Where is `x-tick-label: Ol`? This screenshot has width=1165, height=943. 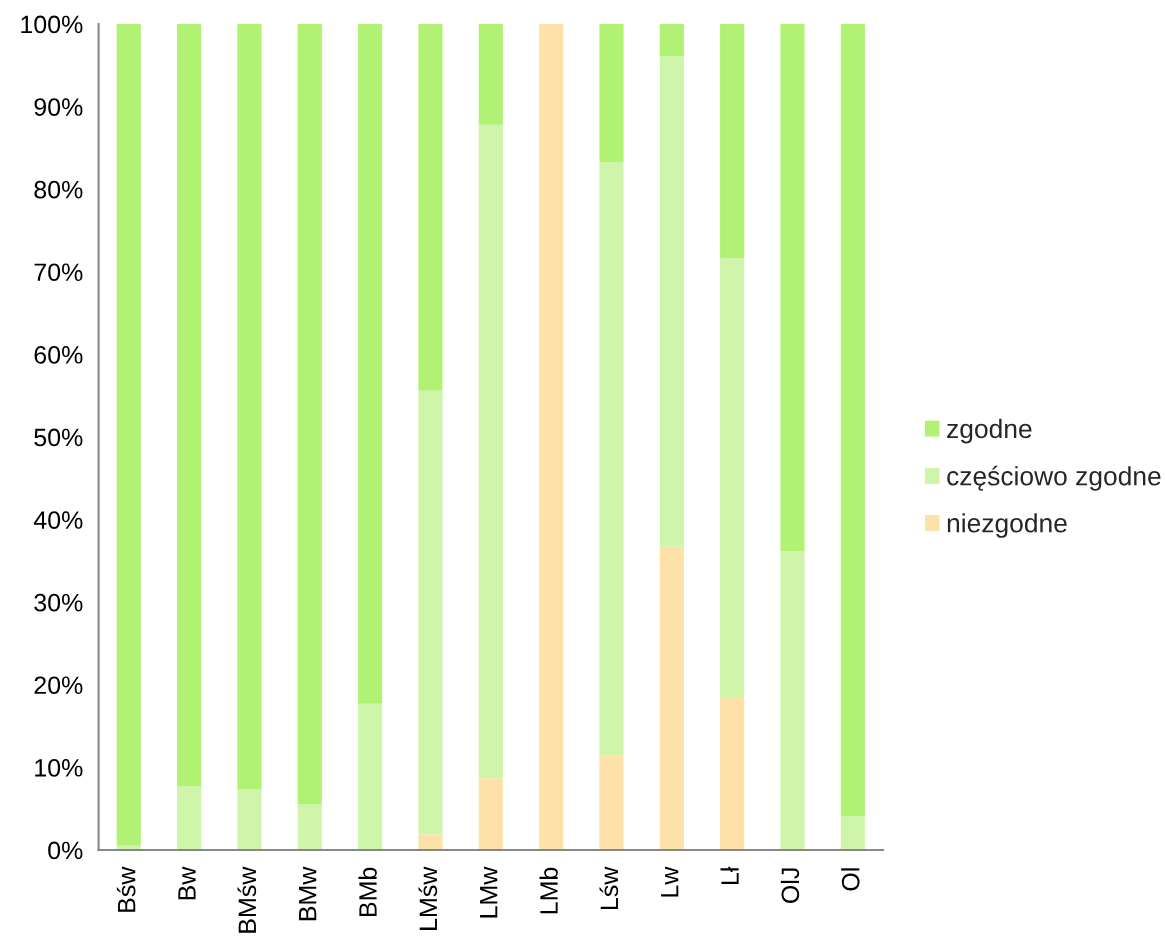 x-tick-label: Ol is located at coordinates (850, 879).